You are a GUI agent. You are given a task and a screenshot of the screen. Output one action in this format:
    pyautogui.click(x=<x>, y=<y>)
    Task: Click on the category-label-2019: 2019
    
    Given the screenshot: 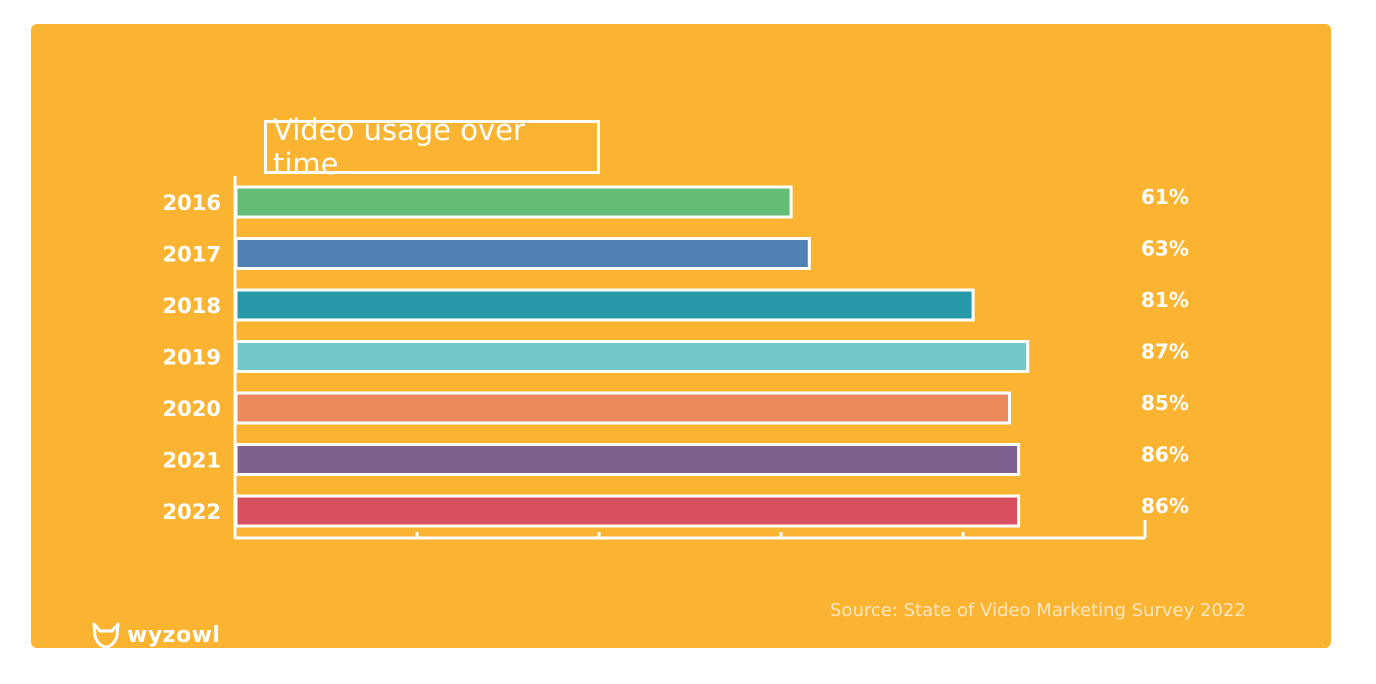 What is the action you would take?
    pyautogui.click(x=192, y=358)
    